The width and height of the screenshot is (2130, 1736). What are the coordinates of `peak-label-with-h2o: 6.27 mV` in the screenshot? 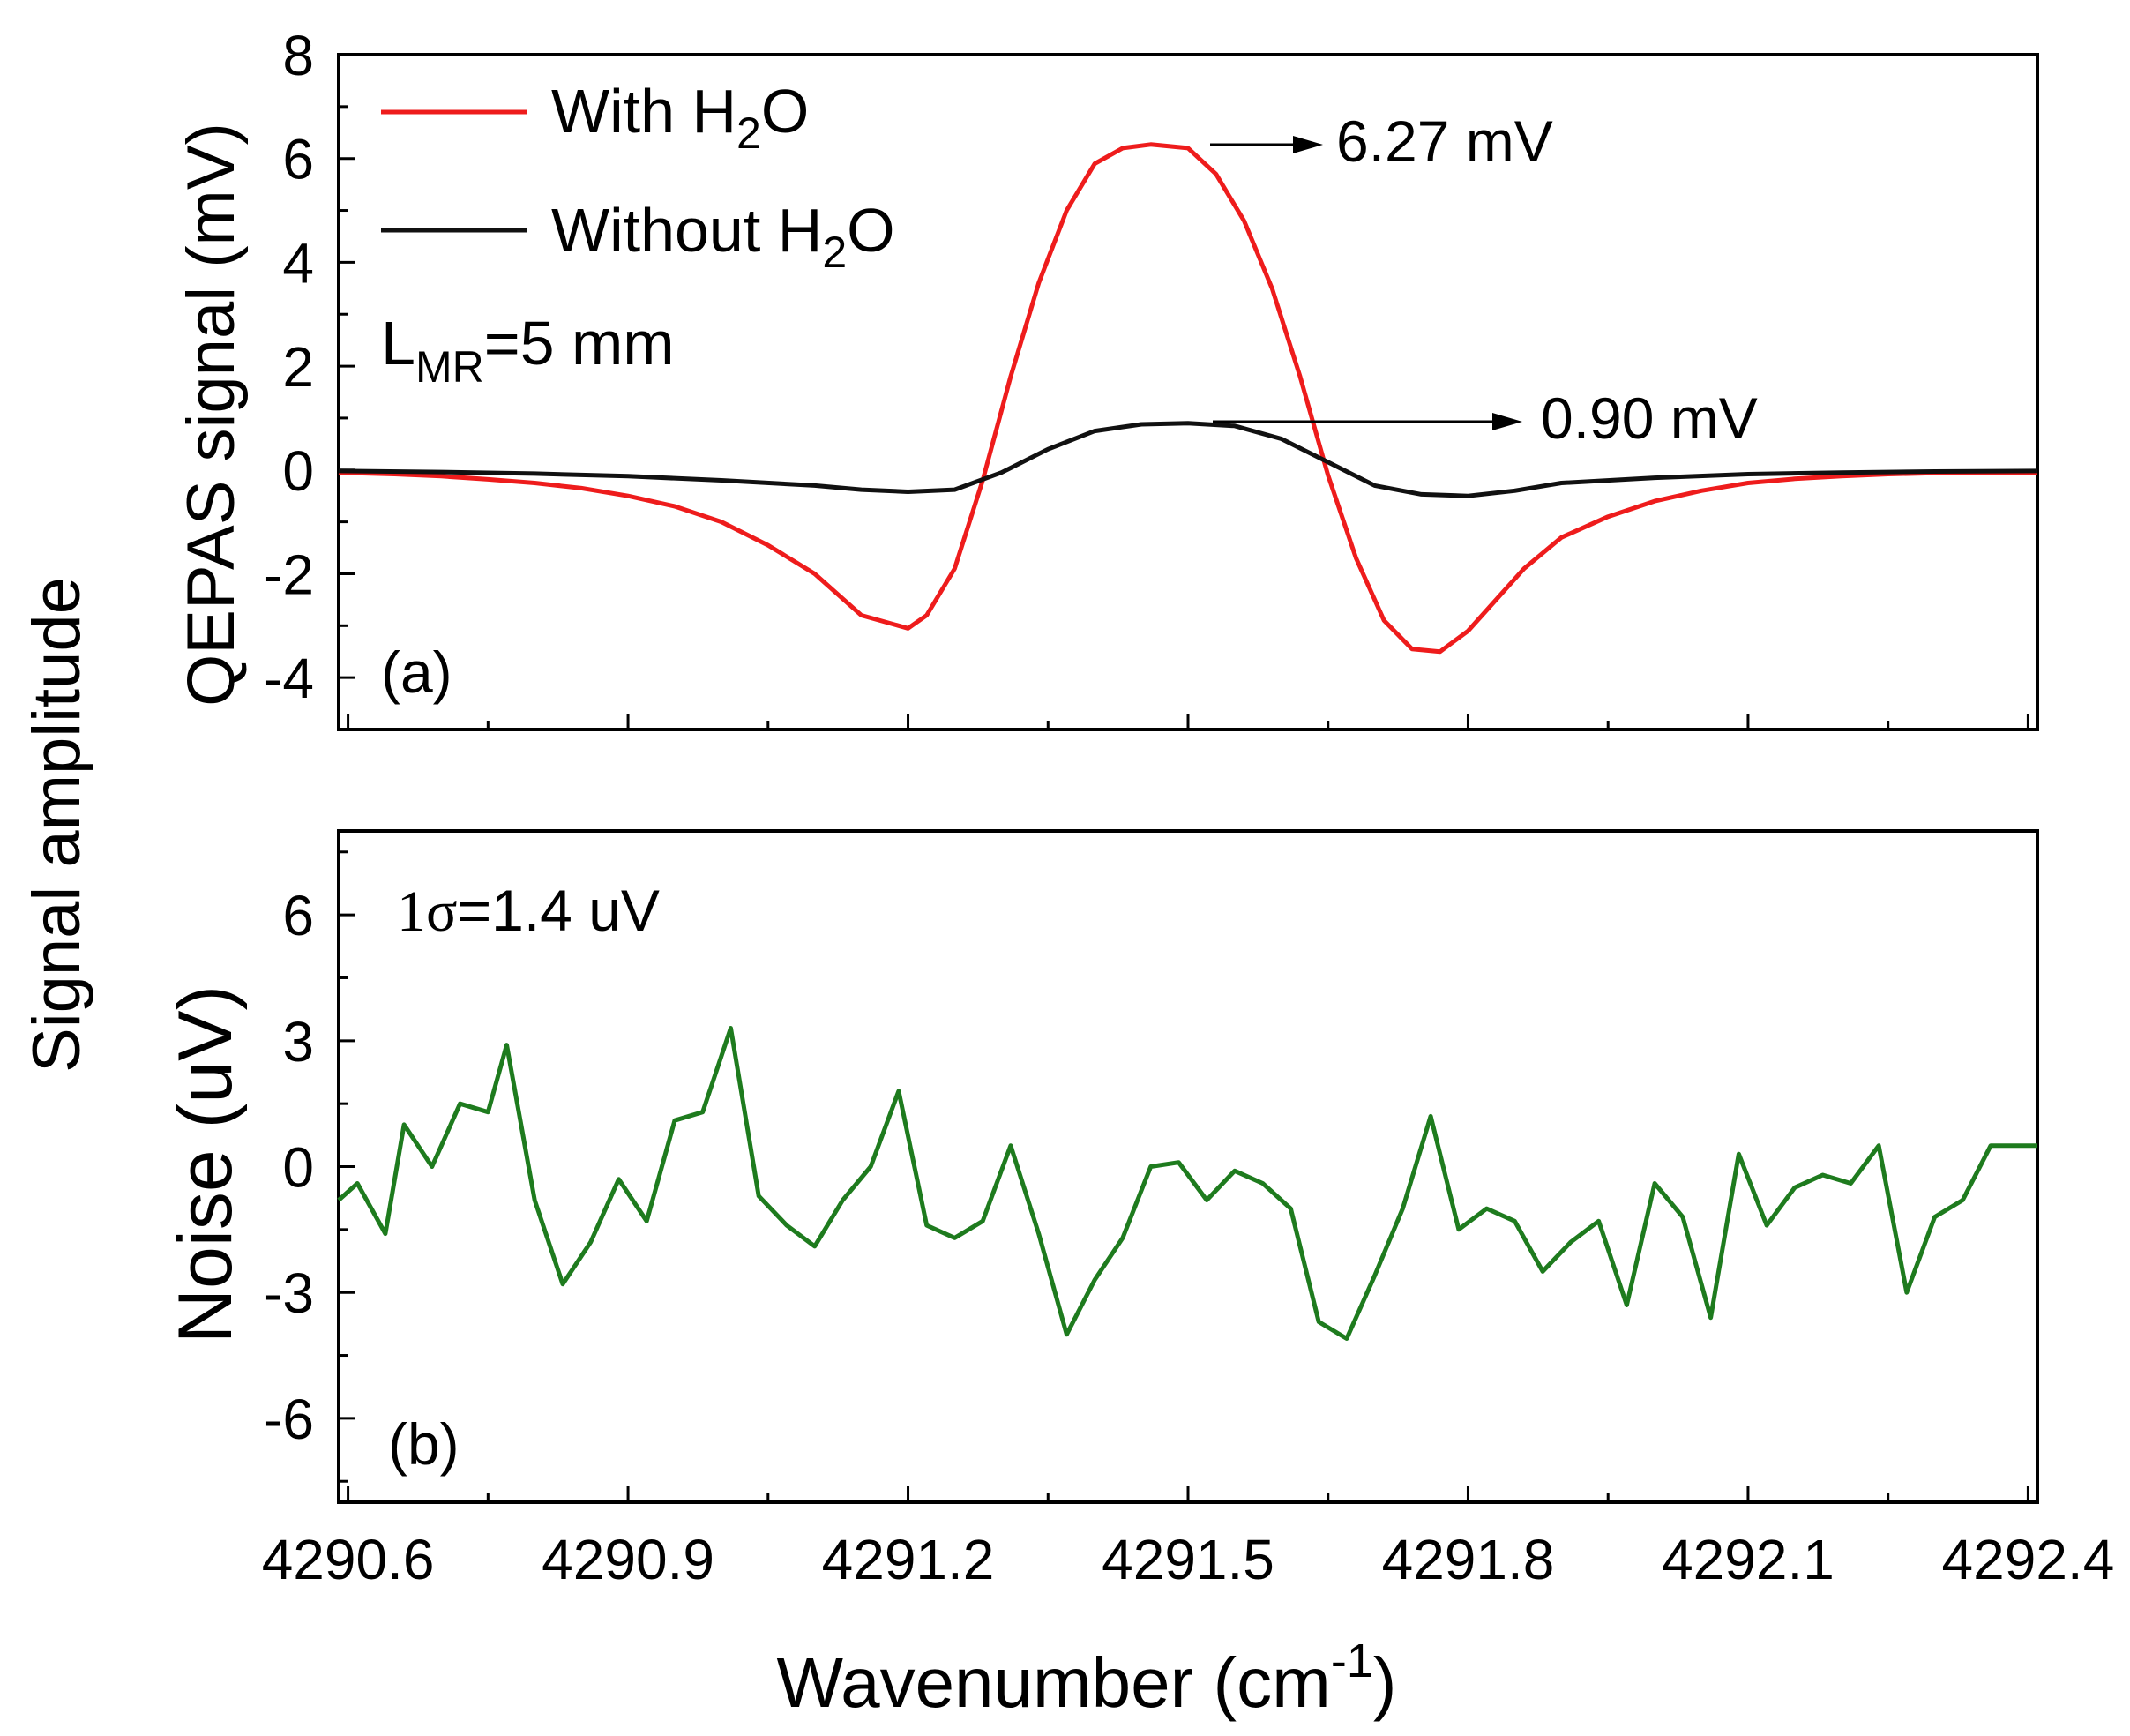 It's located at (1444, 141).